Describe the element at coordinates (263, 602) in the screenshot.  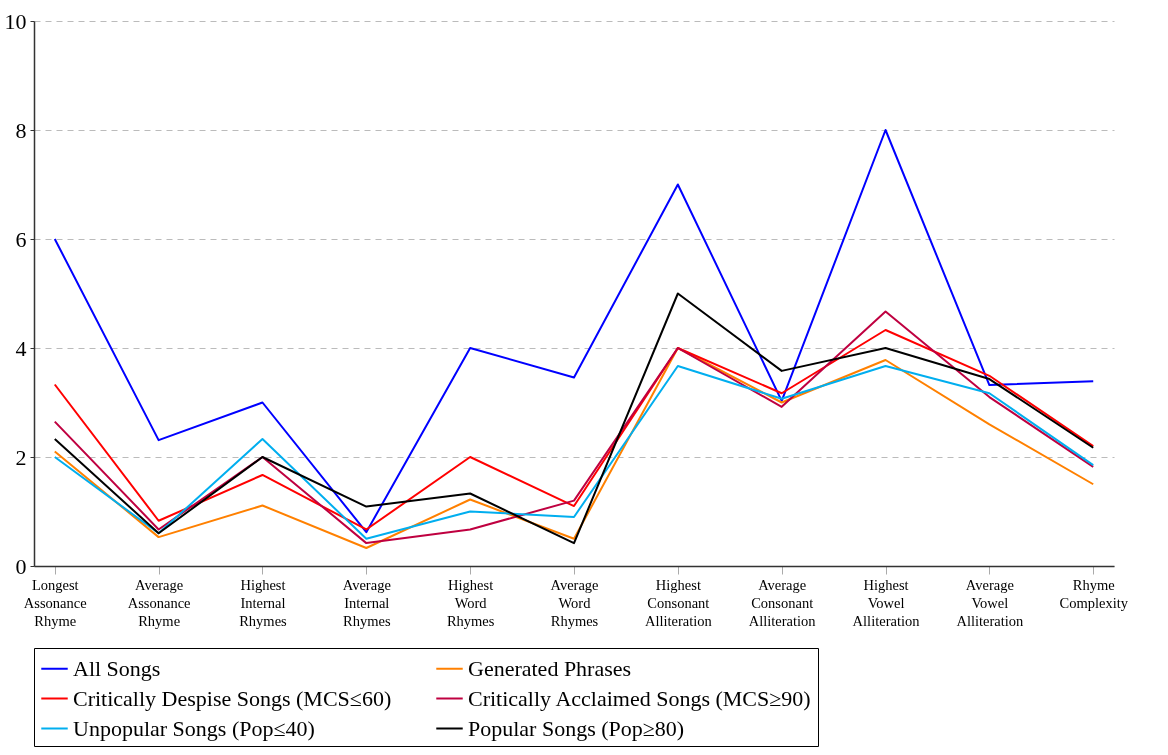
I see `x-tick-label: Highest Internal Rhymes` at that location.